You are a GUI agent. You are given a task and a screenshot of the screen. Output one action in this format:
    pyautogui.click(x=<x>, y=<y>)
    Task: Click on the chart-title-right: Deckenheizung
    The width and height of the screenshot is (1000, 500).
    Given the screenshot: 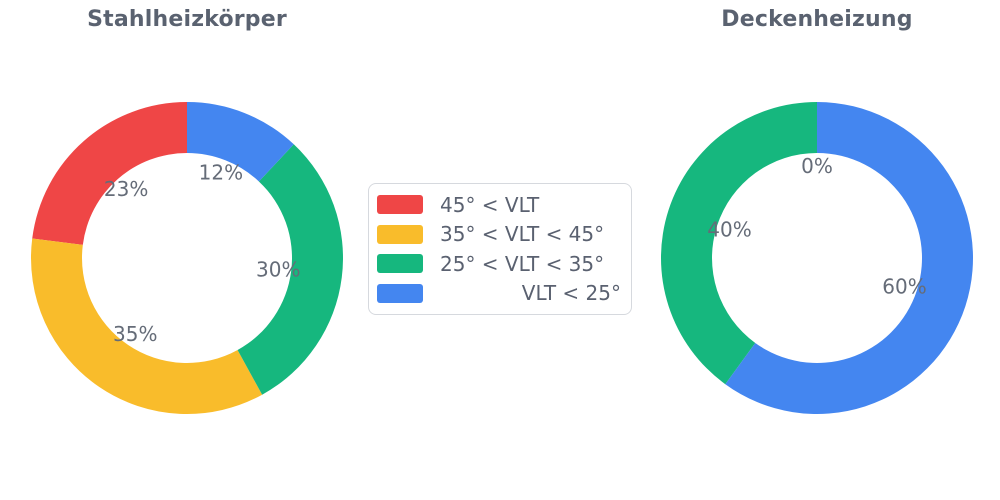 What is the action you would take?
    pyautogui.click(x=817, y=19)
    